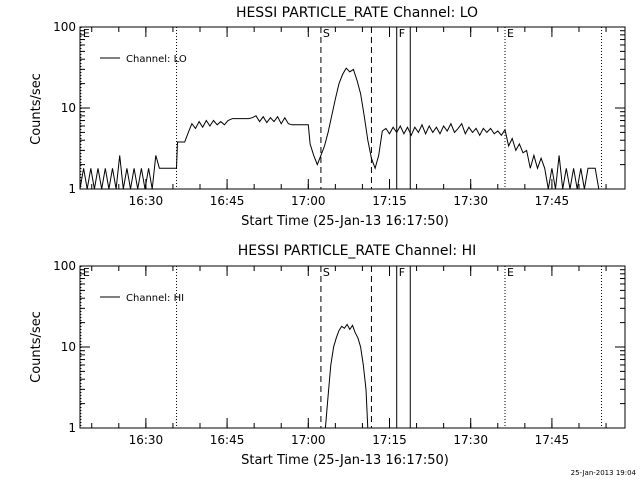 The width and height of the screenshot is (640, 480). What do you see at coordinates (357, 13) in the screenshot?
I see `panel-lo-title: HESSI PARTICLE_RATE Channel: LO` at bounding box center [357, 13].